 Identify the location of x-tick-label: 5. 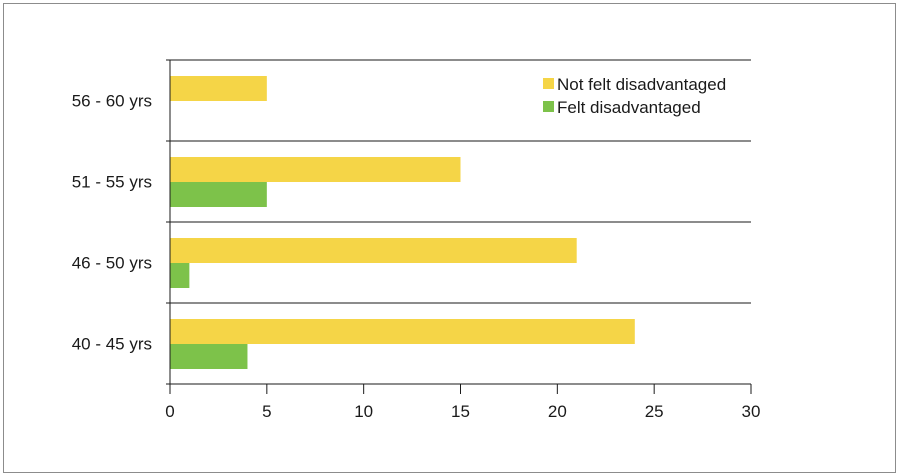
(266, 411).